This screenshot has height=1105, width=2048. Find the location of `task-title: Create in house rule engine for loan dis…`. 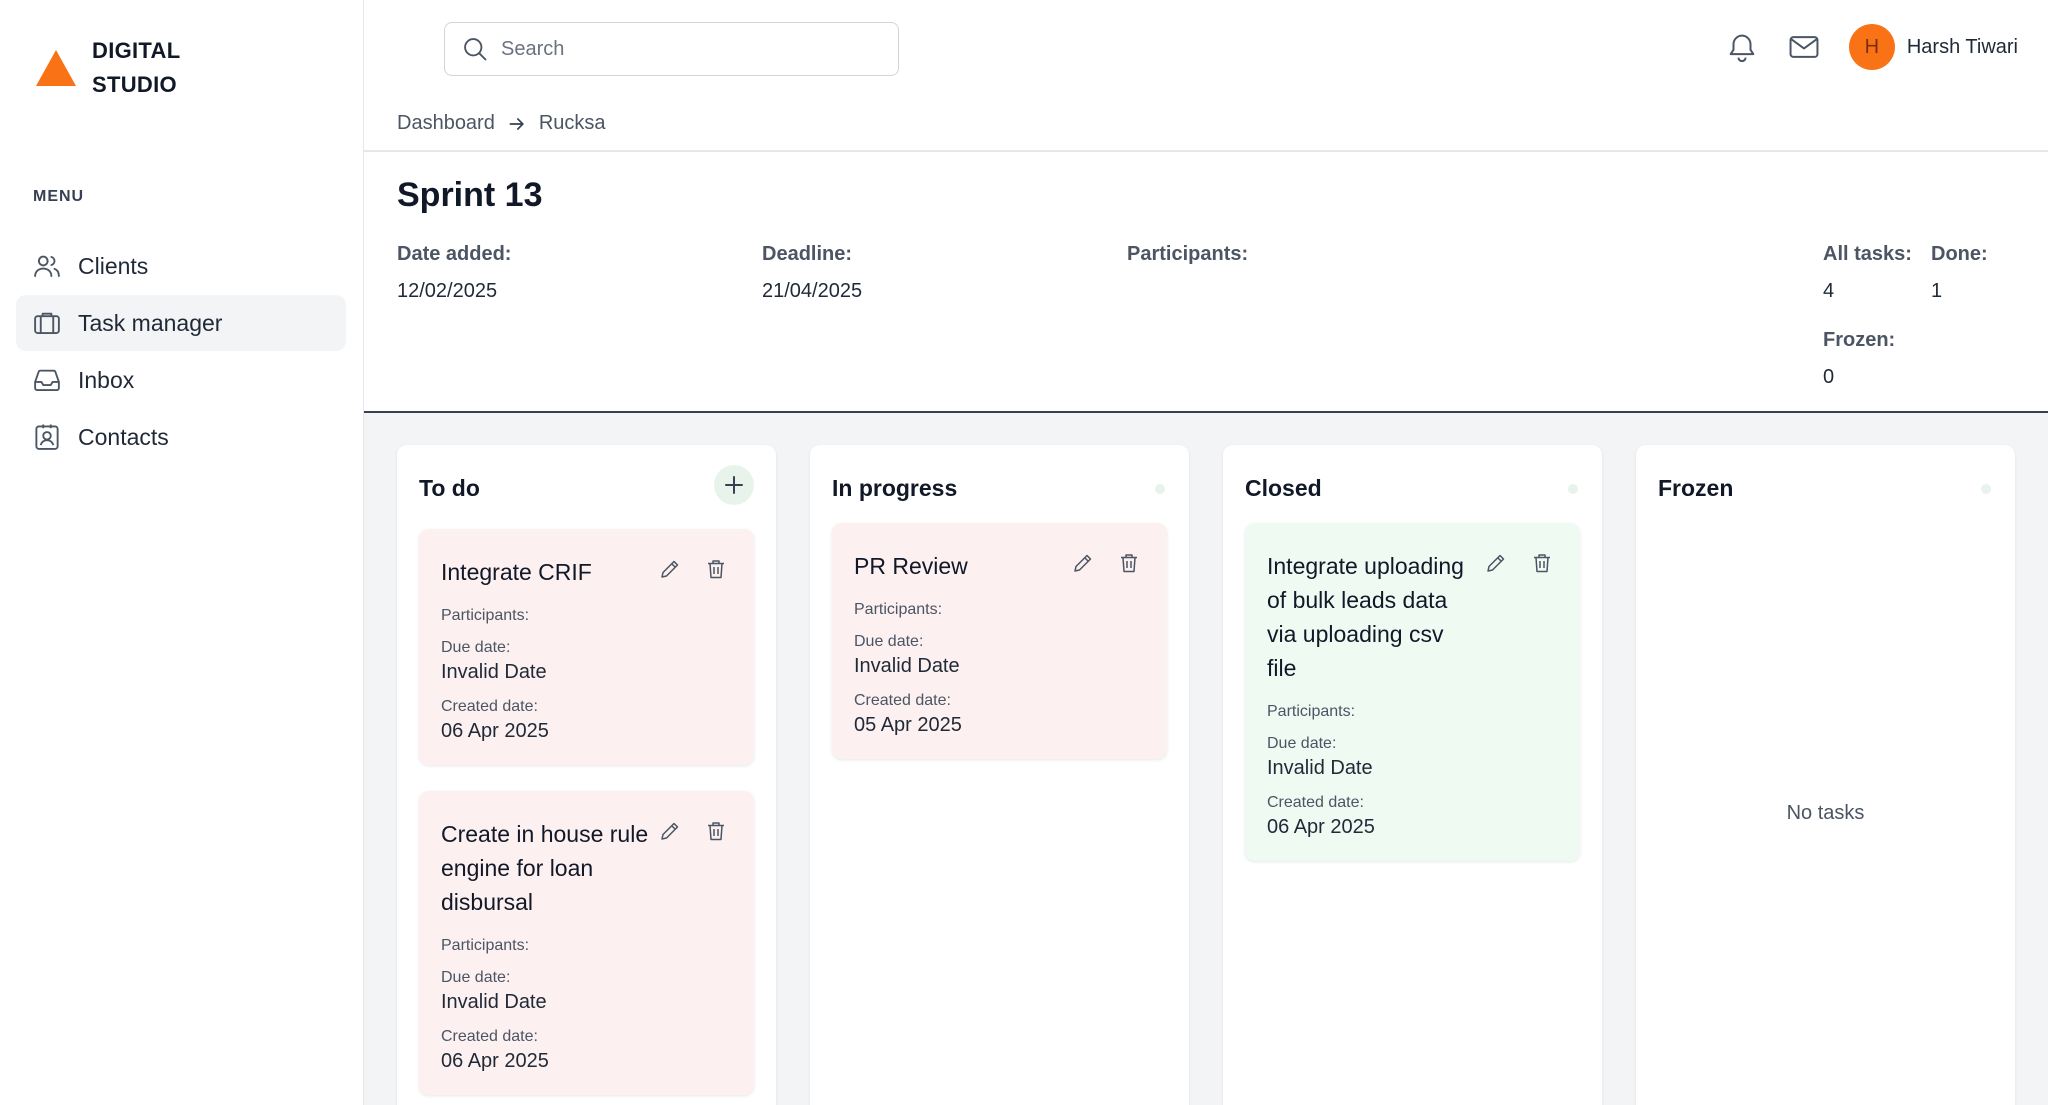

task-title: Create in house rule engine for loan dis… is located at coordinates (545, 868).